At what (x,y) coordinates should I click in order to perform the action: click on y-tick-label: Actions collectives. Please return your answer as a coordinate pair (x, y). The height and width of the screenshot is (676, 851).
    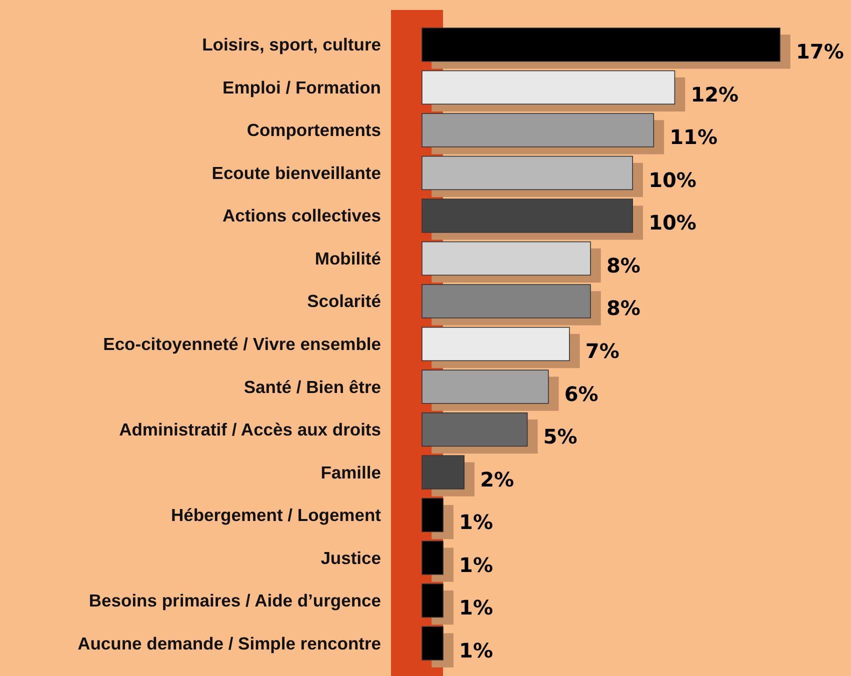
    Looking at the image, I should click on (302, 216).